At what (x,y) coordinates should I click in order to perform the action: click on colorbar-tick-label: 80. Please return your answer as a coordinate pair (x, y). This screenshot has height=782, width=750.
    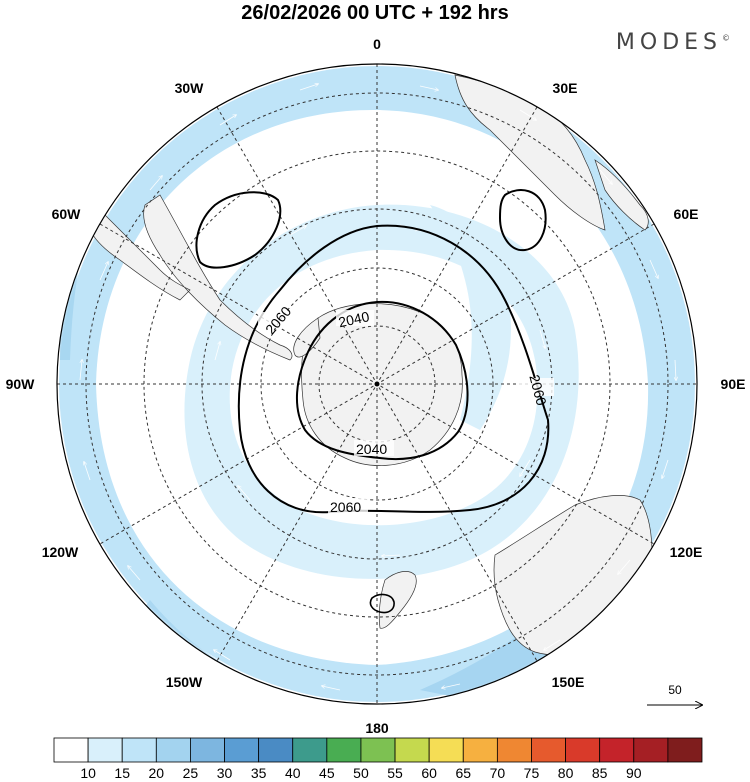
    Looking at the image, I should click on (566, 773).